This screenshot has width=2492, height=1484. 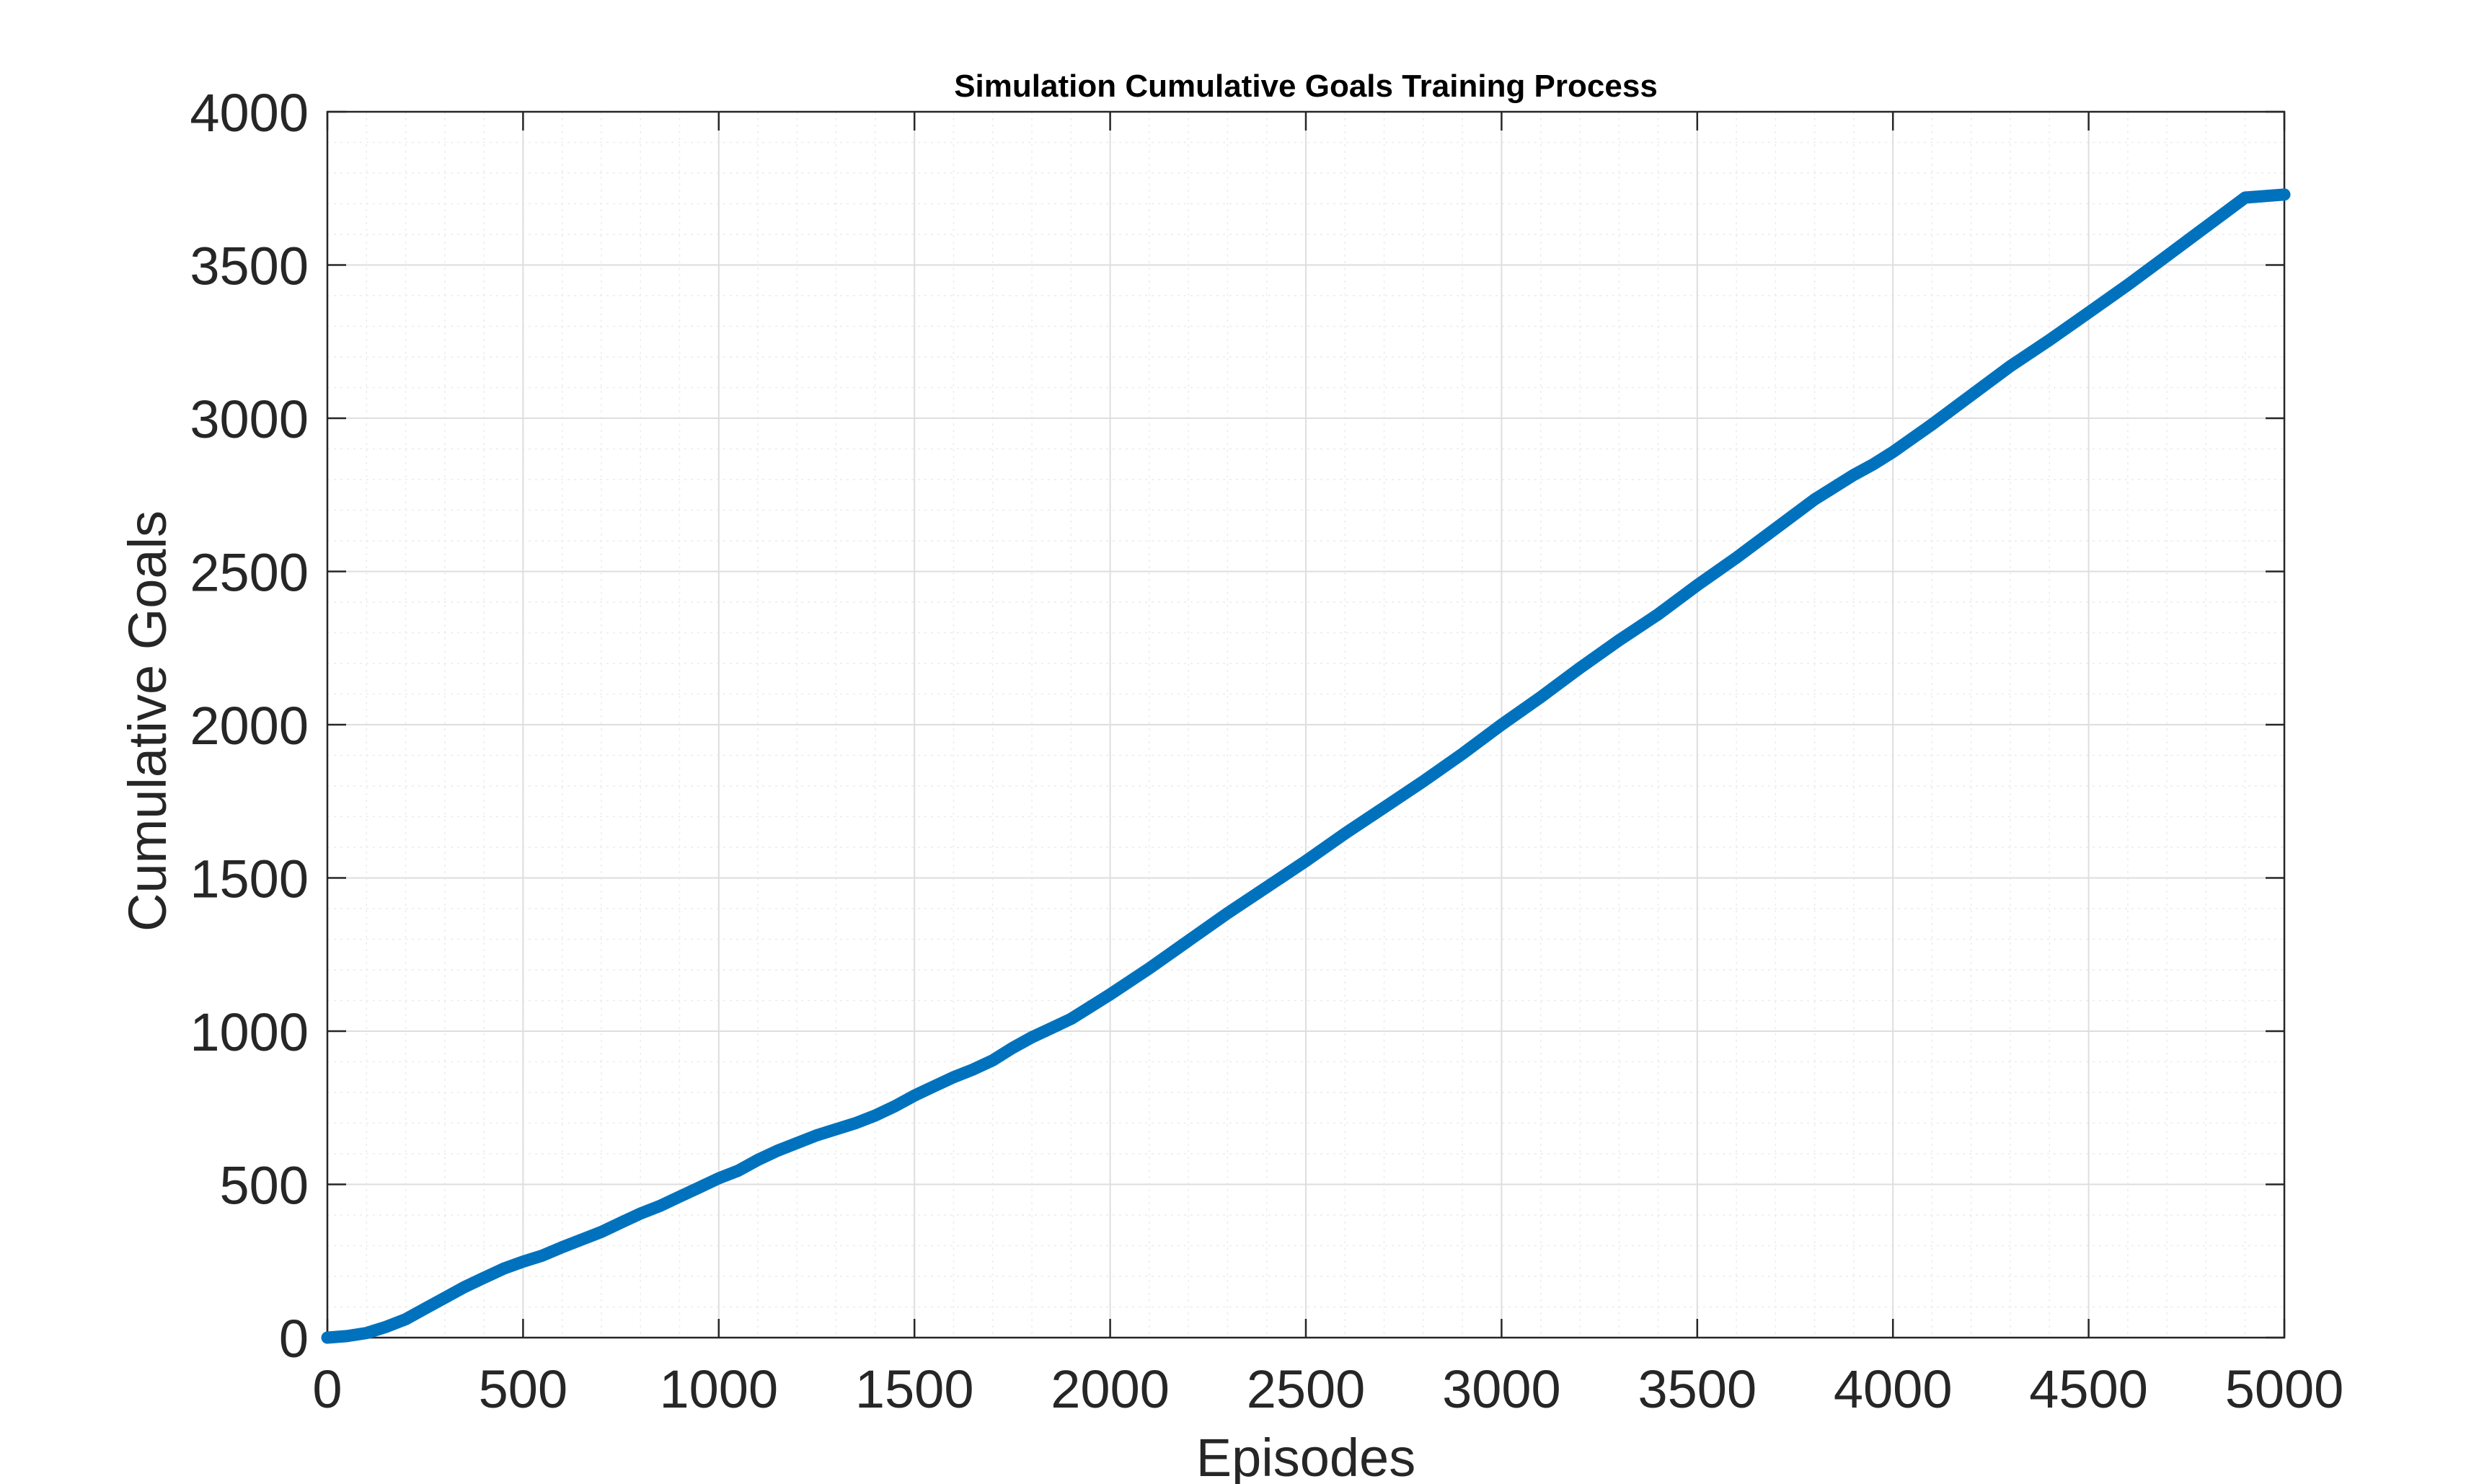 What do you see at coordinates (147, 721) in the screenshot?
I see `y-axis-label: Cumulative Goals` at bounding box center [147, 721].